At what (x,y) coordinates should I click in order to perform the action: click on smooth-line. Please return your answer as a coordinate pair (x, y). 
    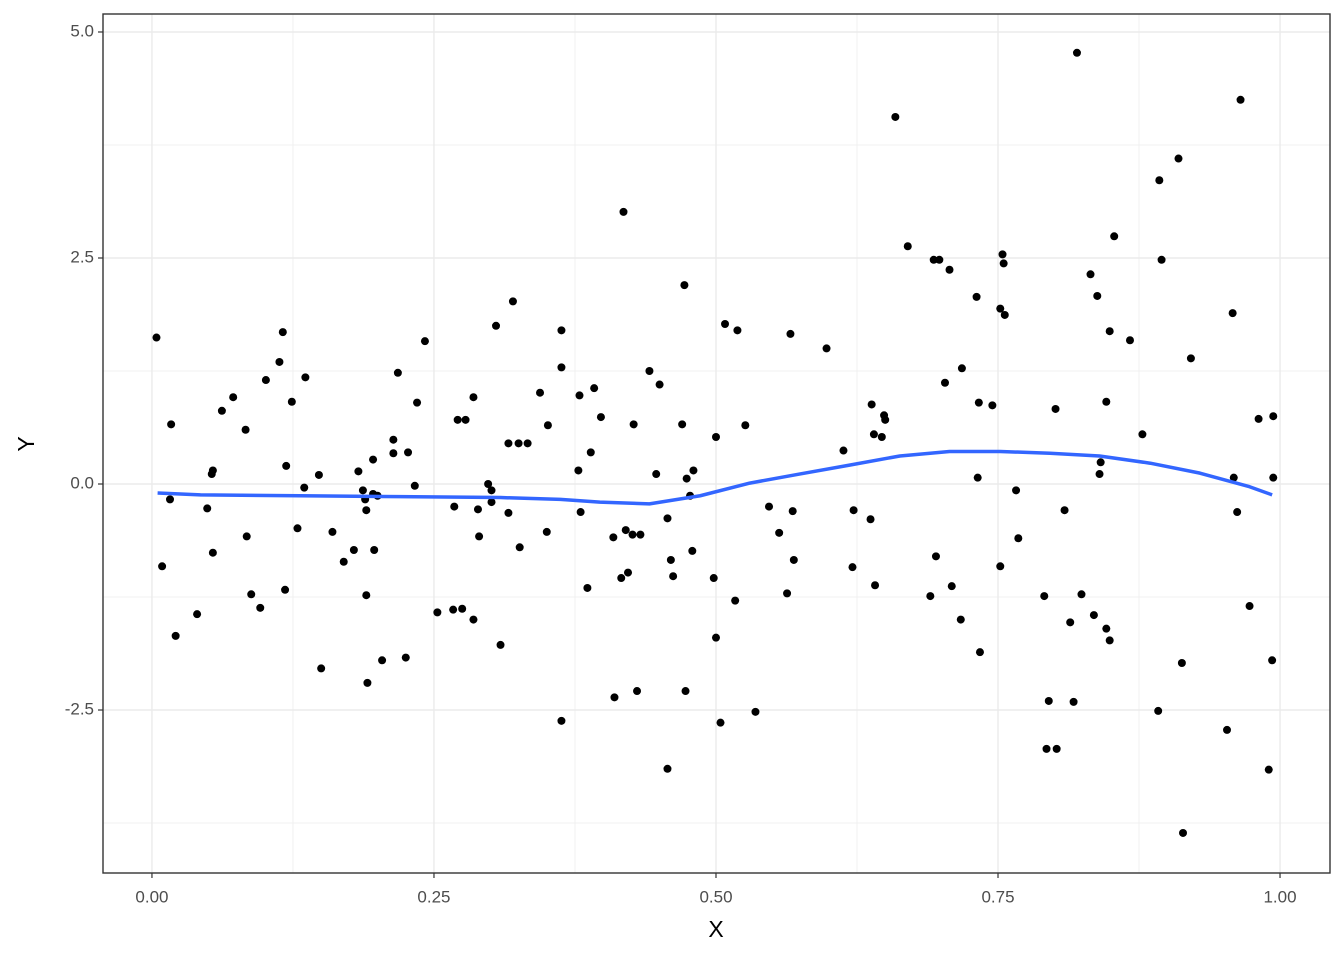
    Looking at the image, I should click on (715, 477).